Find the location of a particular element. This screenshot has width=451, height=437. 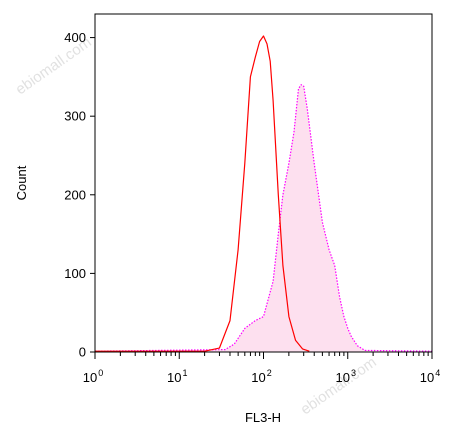

x-tick-label: 10¹ is located at coordinates (177, 376).